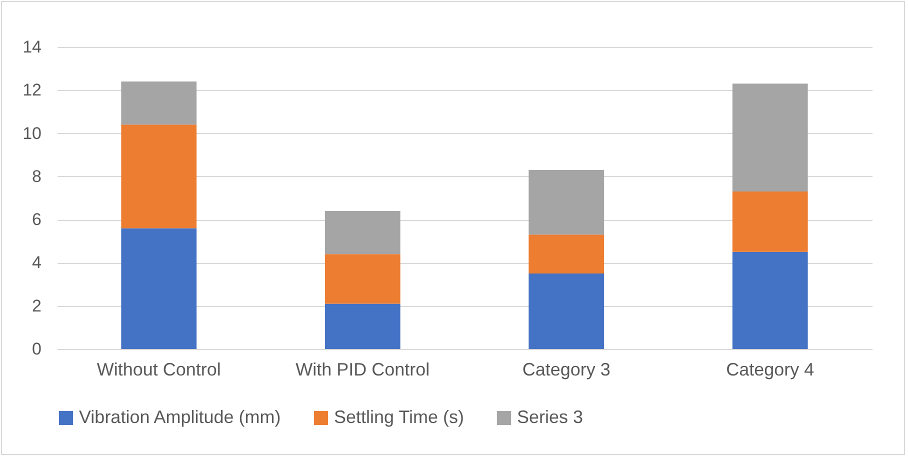  I want to click on y-tick-label: 10, so click(32, 133).